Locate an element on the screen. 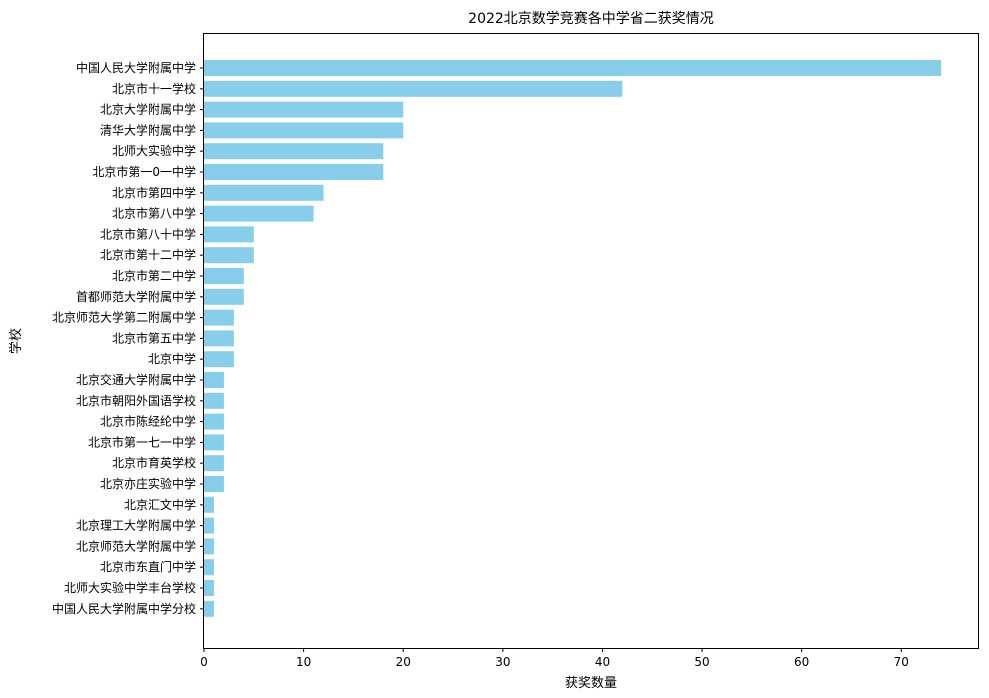  x-tick-label: 40 is located at coordinates (602, 662).